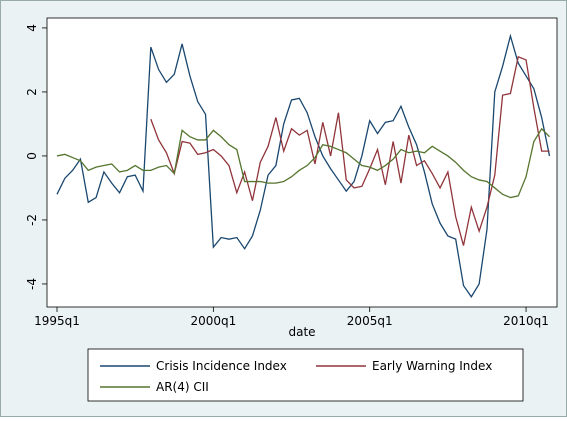 This screenshot has height=421, width=567. What do you see at coordinates (57, 321) in the screenshot?
I see `x-tick-label: 1995q1` at bounding box center [57, 321].